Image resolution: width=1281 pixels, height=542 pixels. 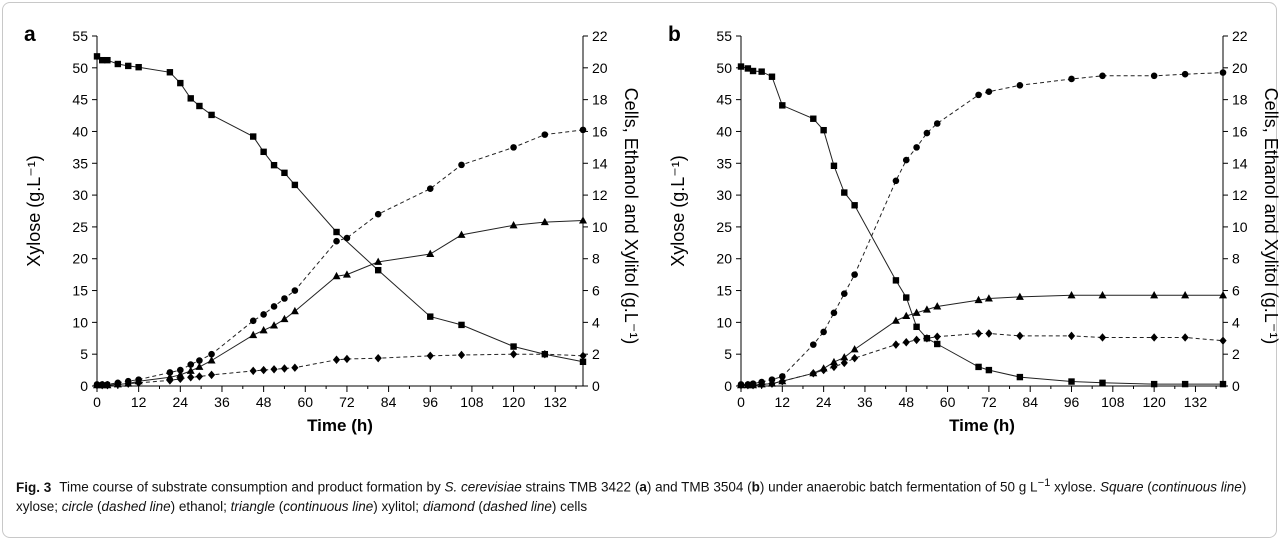 I want to click on y2-tick-label: 18, so click(x=600, y=100).